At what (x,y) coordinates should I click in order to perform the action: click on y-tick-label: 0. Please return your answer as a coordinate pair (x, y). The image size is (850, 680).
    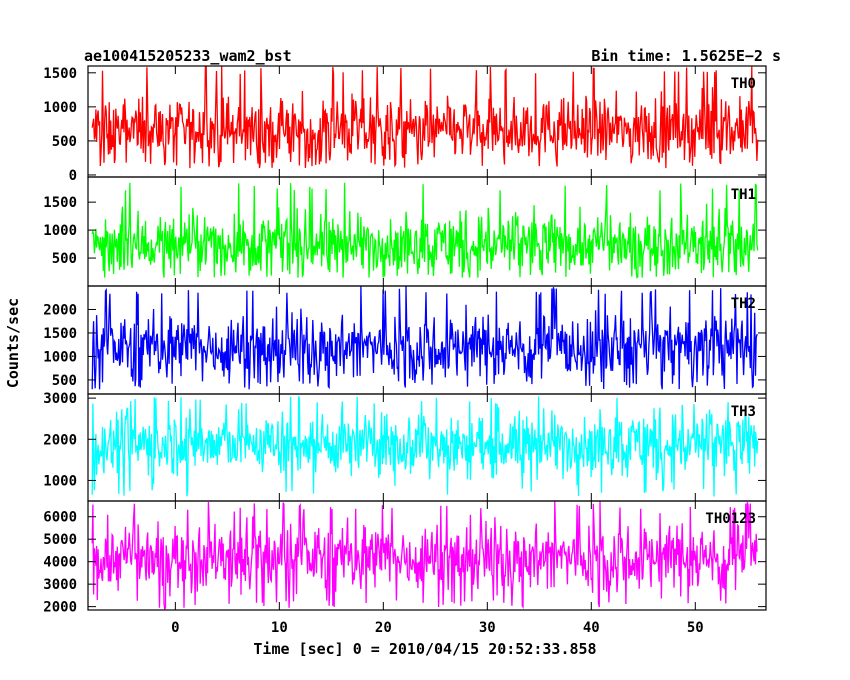
    Looking at the image, I should click on (73, 176).